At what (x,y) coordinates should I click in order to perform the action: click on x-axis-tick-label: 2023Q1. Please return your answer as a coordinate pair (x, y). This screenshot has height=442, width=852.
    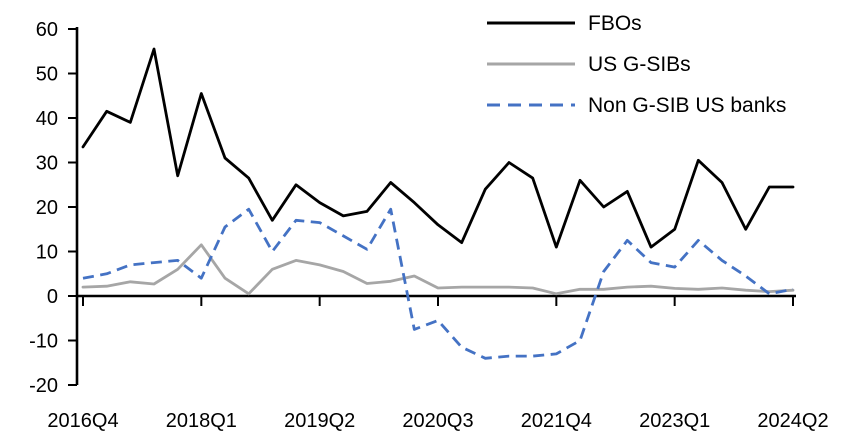
    Looking at the image, I should click on (674, 421).